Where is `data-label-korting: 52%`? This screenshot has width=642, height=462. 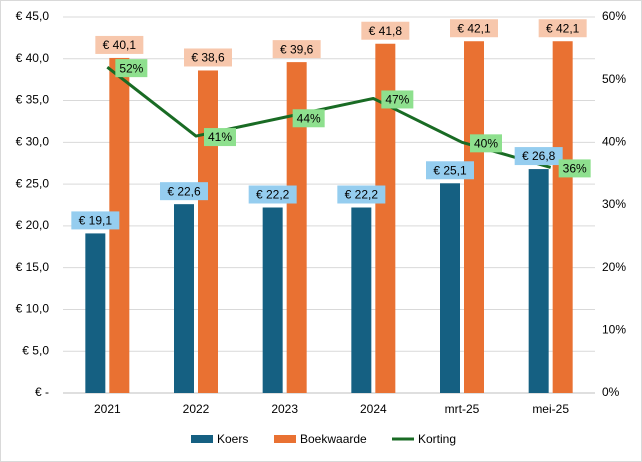 data-label-korting: 52% is located at coordinates (131, 68).